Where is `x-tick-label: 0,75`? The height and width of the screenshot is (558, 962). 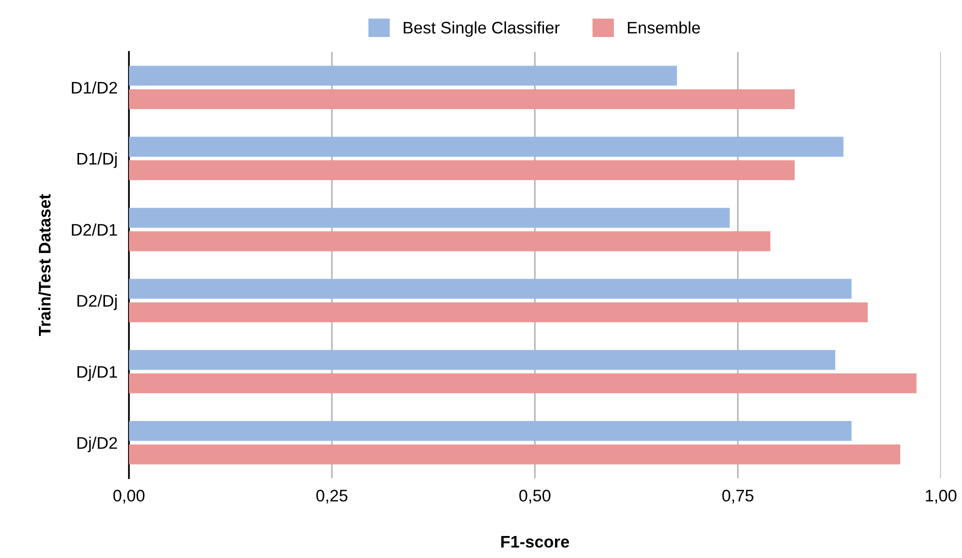 x-tick-label: 0,75 is located at coordinates (738, 497).